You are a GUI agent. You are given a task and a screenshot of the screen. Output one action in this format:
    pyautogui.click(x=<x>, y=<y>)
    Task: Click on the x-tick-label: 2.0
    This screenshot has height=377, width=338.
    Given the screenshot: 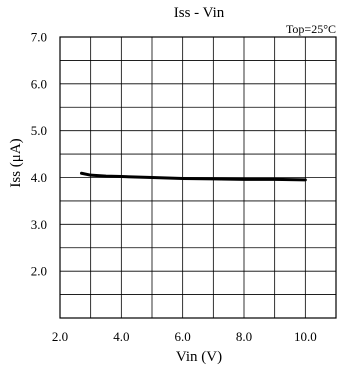 What is the action you would take?
    pyautogui.click(x=60, y=336)
    